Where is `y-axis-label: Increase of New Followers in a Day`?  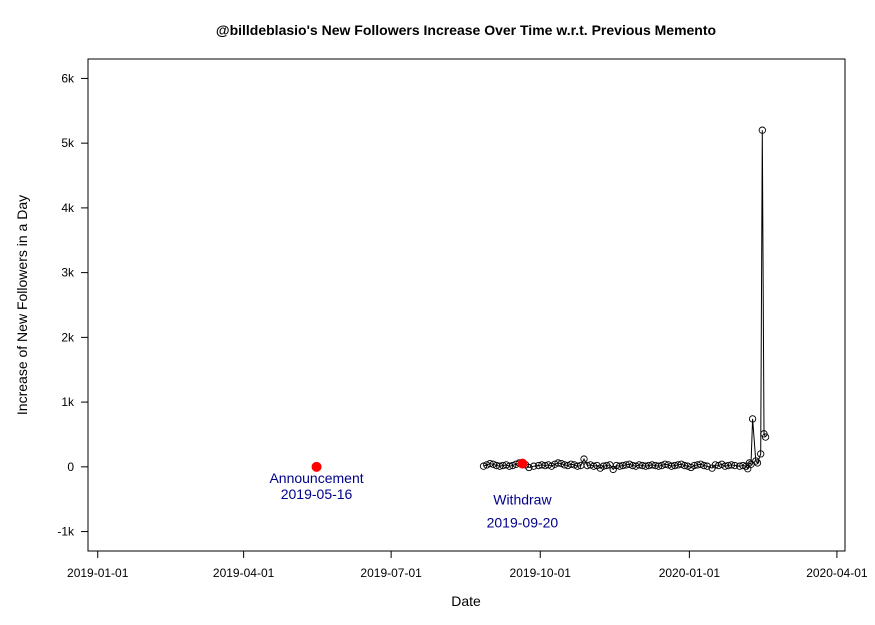
y-axis-label: Increase of New Followers in a Day is located at coordinates (22, 305).